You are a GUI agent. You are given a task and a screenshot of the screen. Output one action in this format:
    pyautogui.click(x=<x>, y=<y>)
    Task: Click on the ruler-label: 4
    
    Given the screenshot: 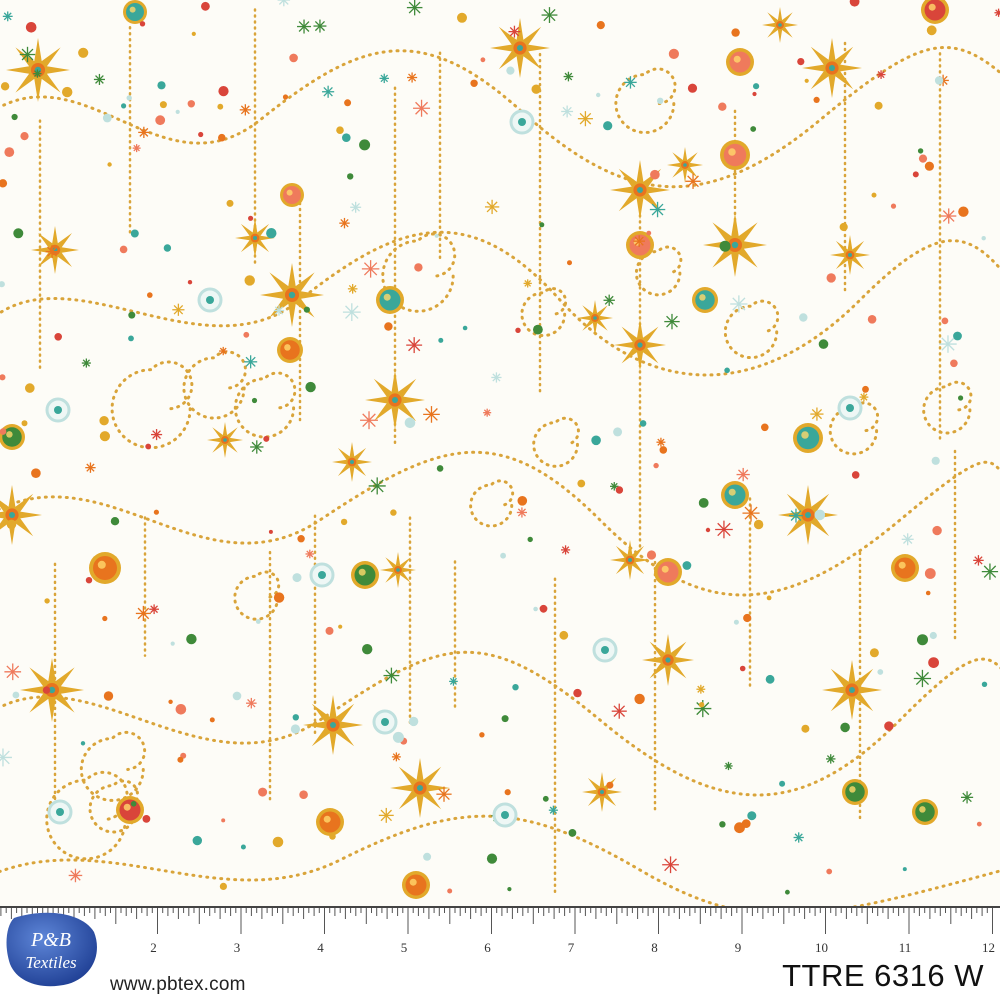 What is the action you would take?
    pyautogui.click(x=320, y=947)
    